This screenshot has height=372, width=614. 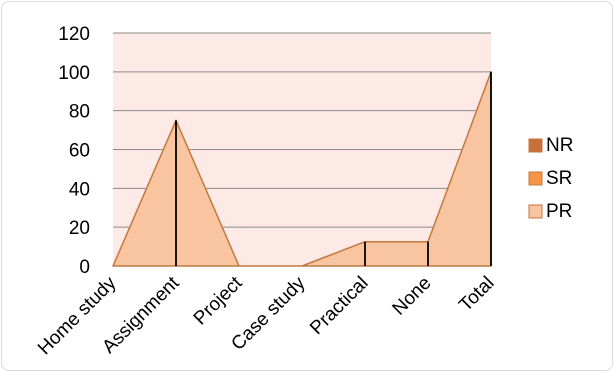 What do you see at coordinates (559, 145) in the screenshot?
I see `legend-label-nr: NR` at bounding box center [559, 145].